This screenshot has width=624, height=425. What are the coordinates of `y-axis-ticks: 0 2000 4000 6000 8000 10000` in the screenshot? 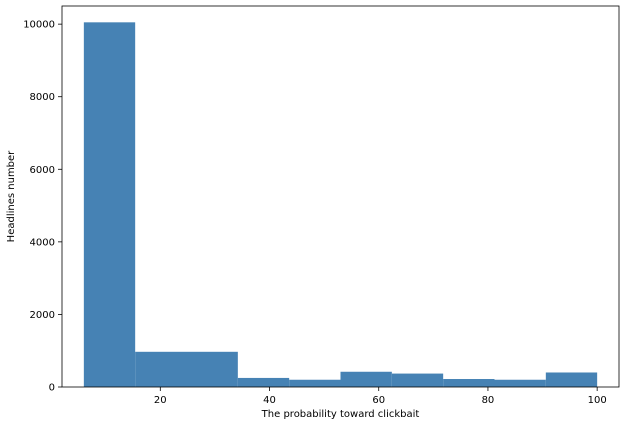 It's located at (42, 207).